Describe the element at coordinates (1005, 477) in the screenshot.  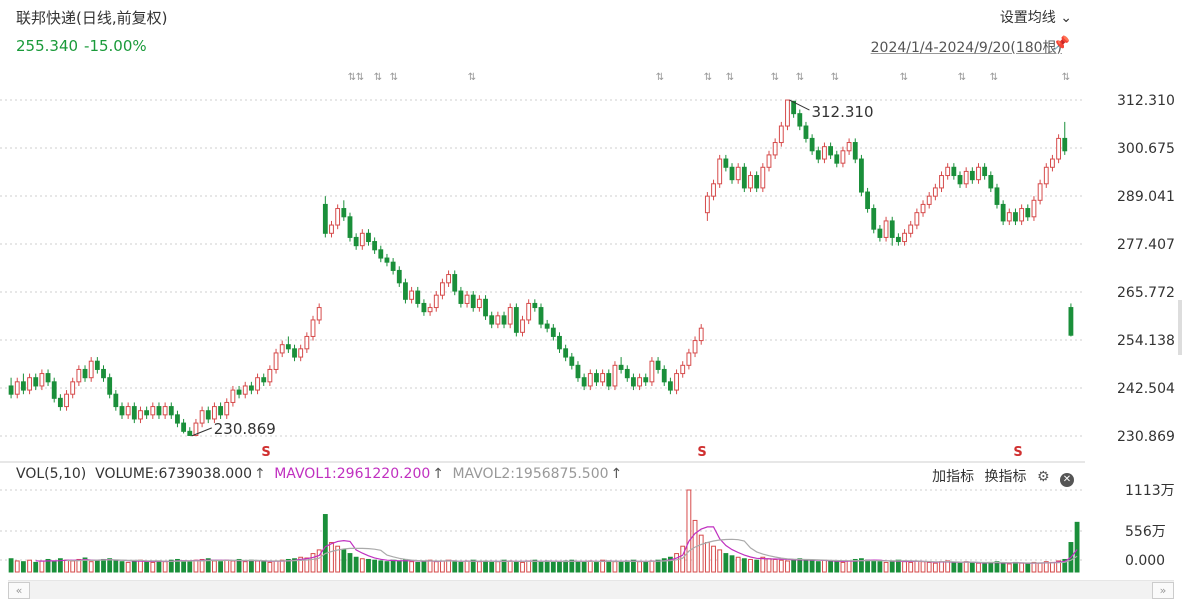
I see `switch-indicator-button: 换指标` at that location.